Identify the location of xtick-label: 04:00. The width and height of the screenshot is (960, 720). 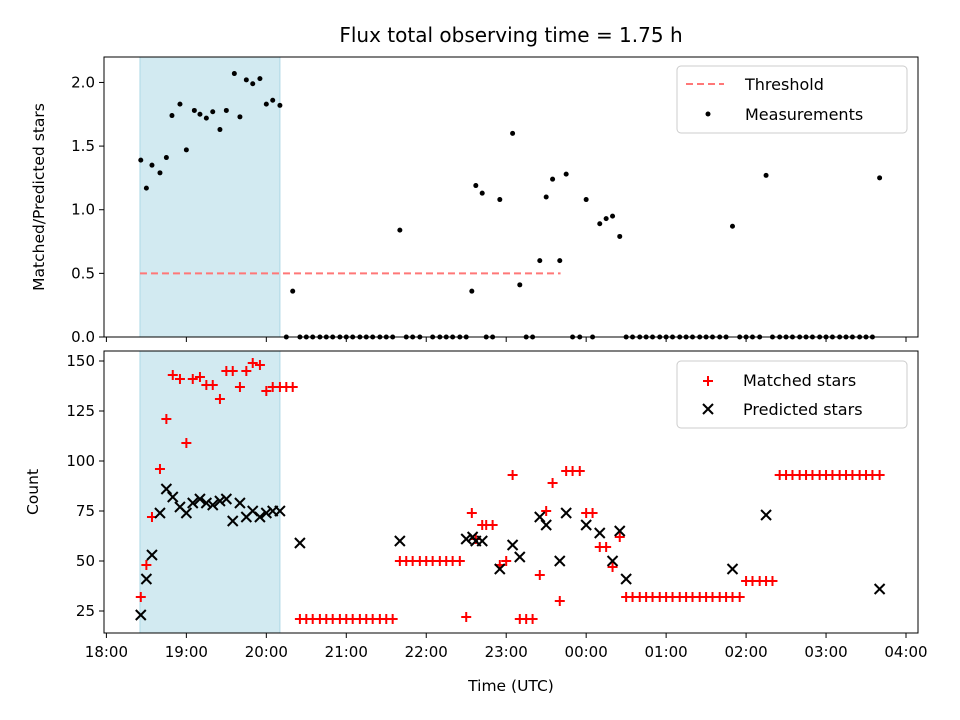
(905, 652).